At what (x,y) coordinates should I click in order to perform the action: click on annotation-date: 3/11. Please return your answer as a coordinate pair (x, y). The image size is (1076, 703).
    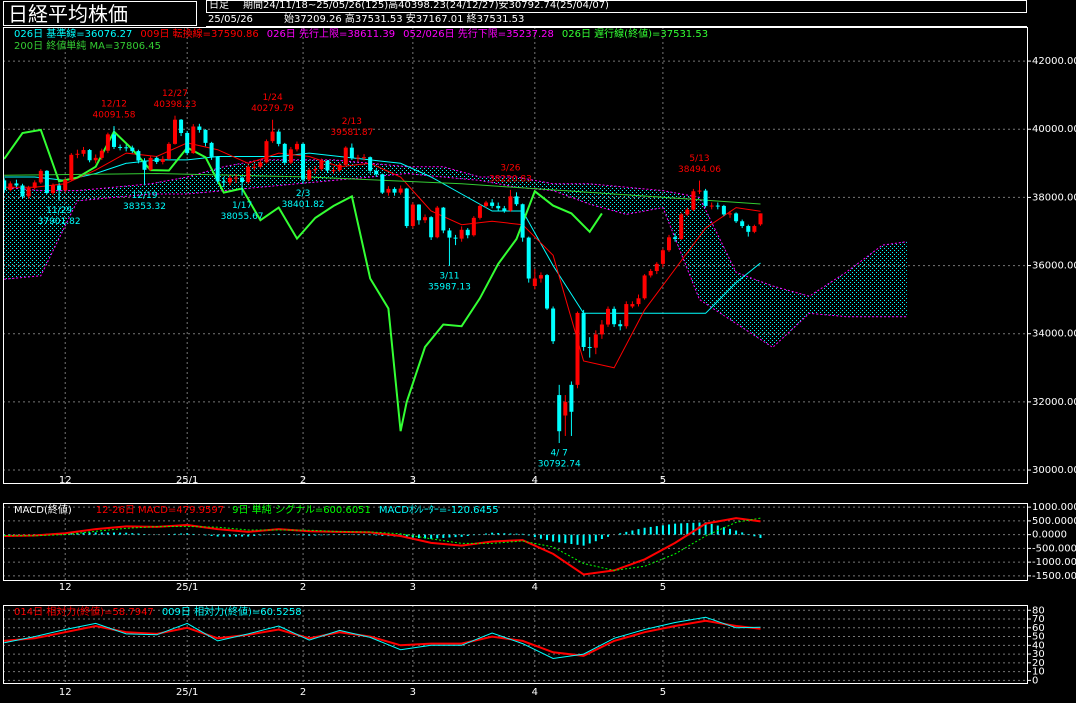
    Looking at the image, I should click on (449, 277).